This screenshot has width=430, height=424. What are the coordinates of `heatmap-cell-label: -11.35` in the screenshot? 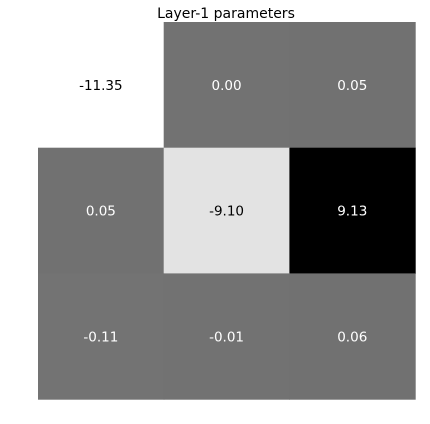 It's located at (101, 86).